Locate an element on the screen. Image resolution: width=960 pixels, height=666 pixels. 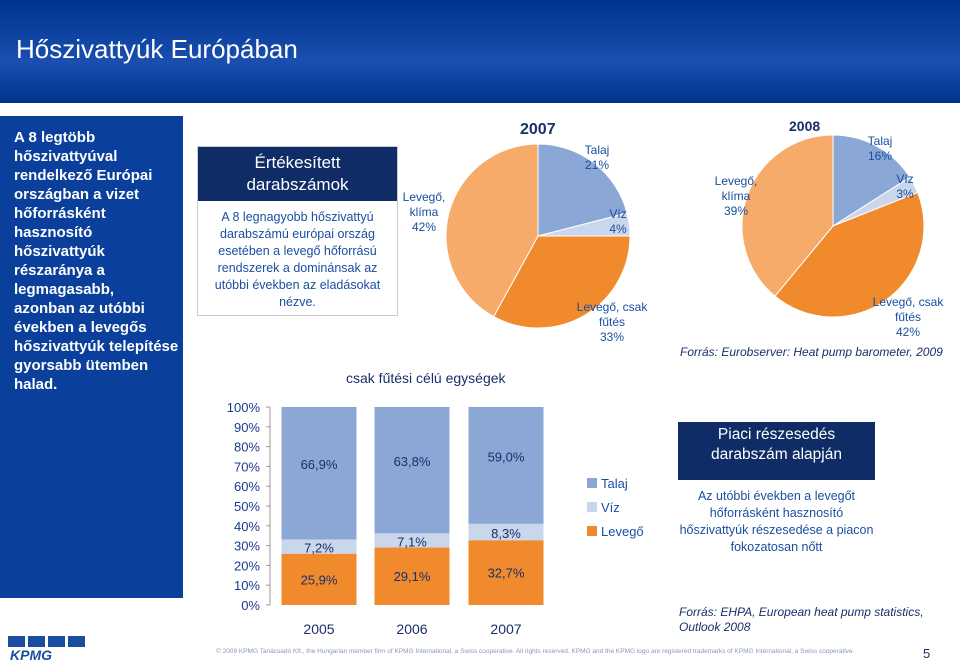
y-tick-label: 20% is located at coordinates (247, 565).